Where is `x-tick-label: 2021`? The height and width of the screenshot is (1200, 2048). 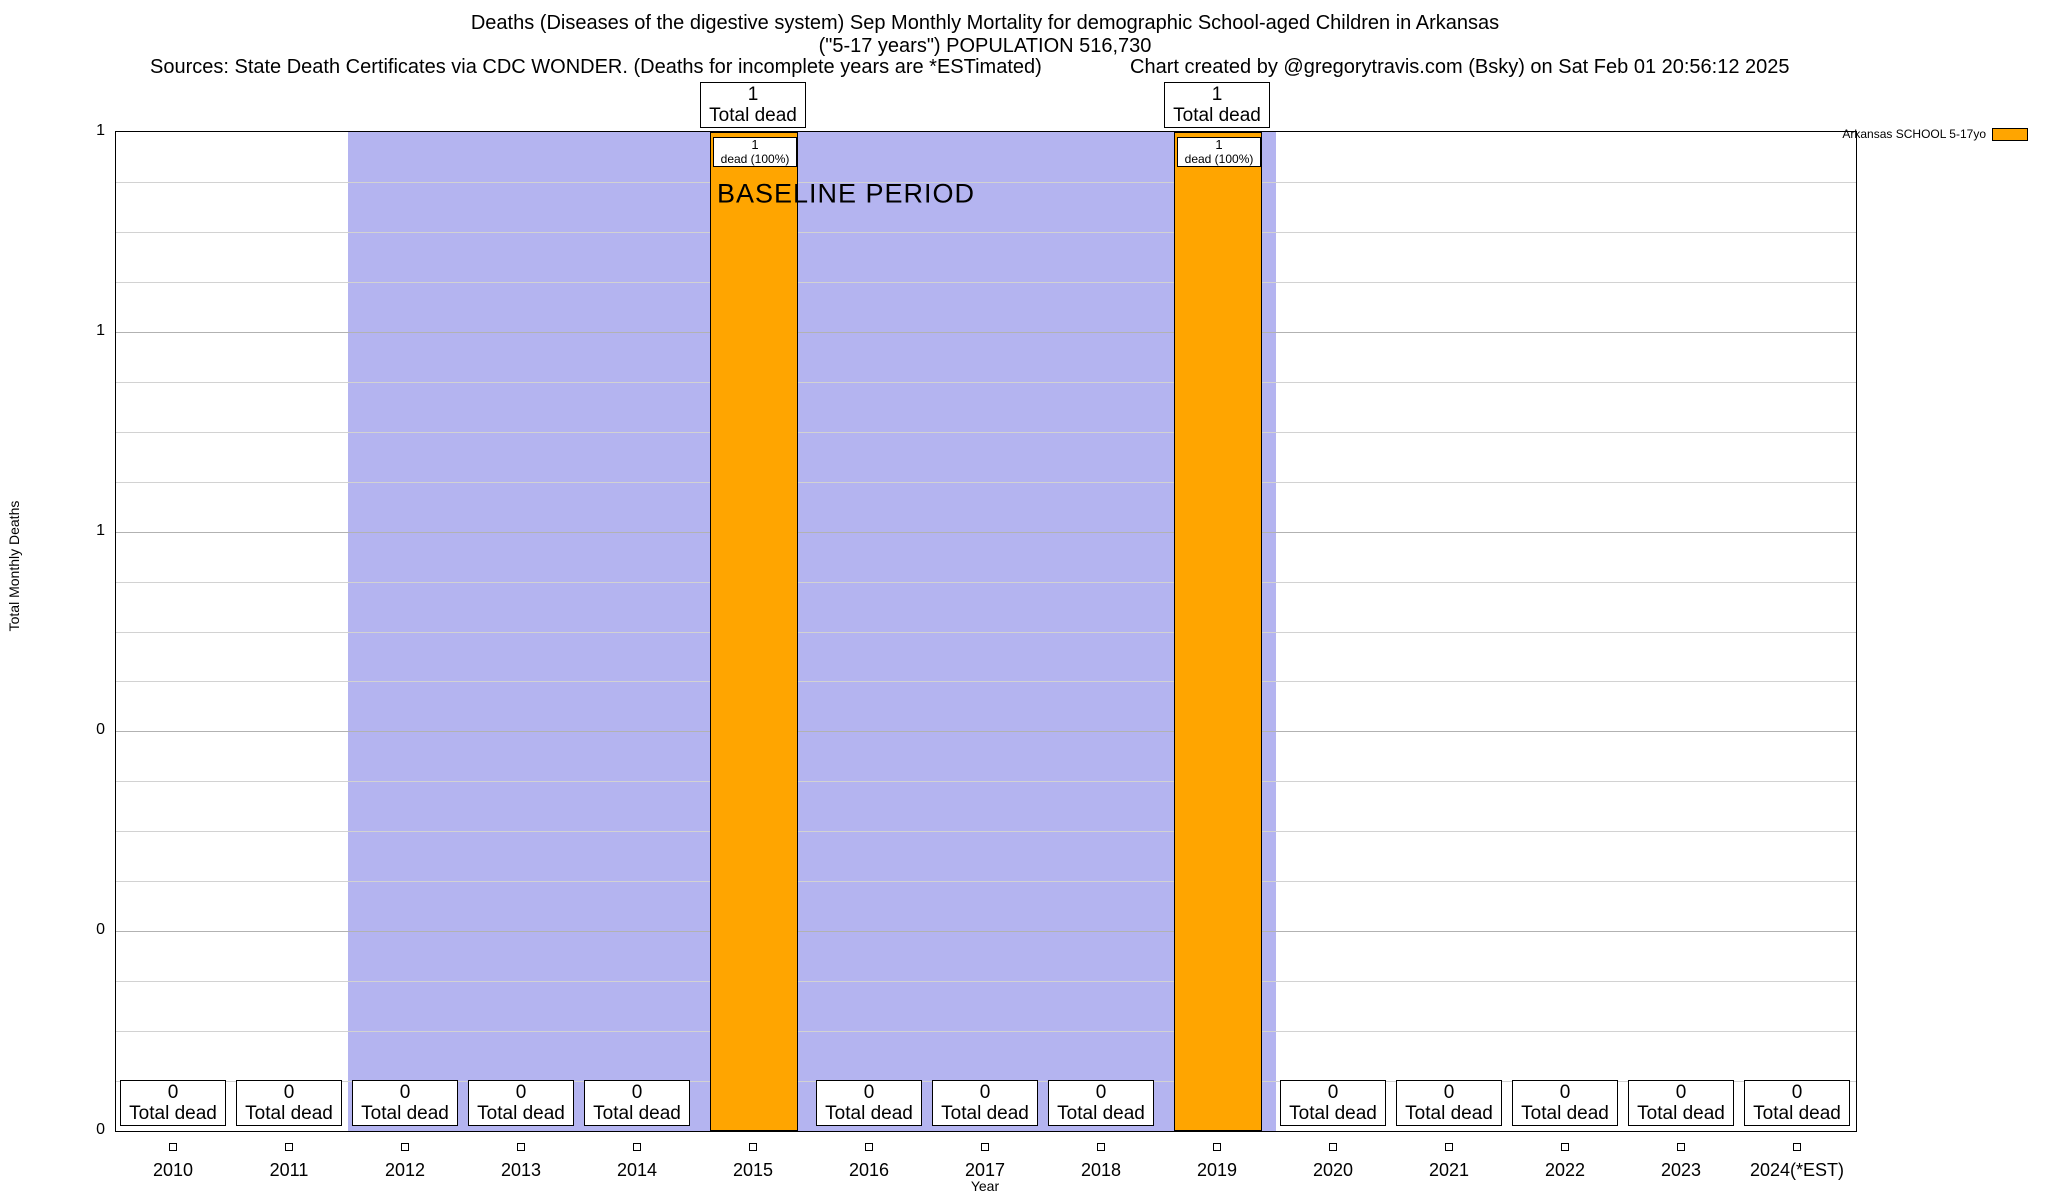
x-tick-label: 2021 is located at coordinates (1449, 1170).